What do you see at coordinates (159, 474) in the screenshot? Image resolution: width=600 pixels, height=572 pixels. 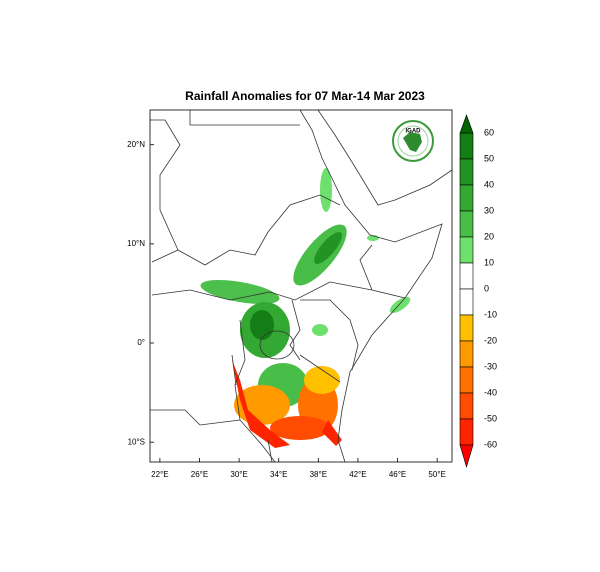 I see `x-tick-label: 22°E` at bounding box center [159, 474].